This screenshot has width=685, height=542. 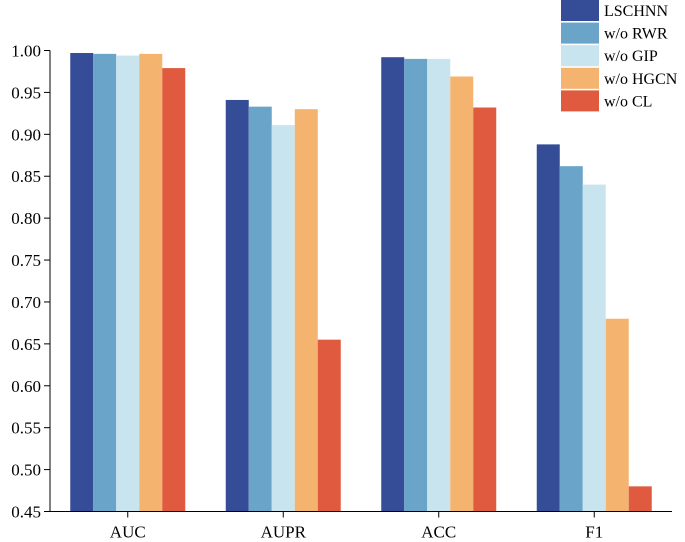 I want to click on x-tick-label: F1, so click(x=594, y=532).